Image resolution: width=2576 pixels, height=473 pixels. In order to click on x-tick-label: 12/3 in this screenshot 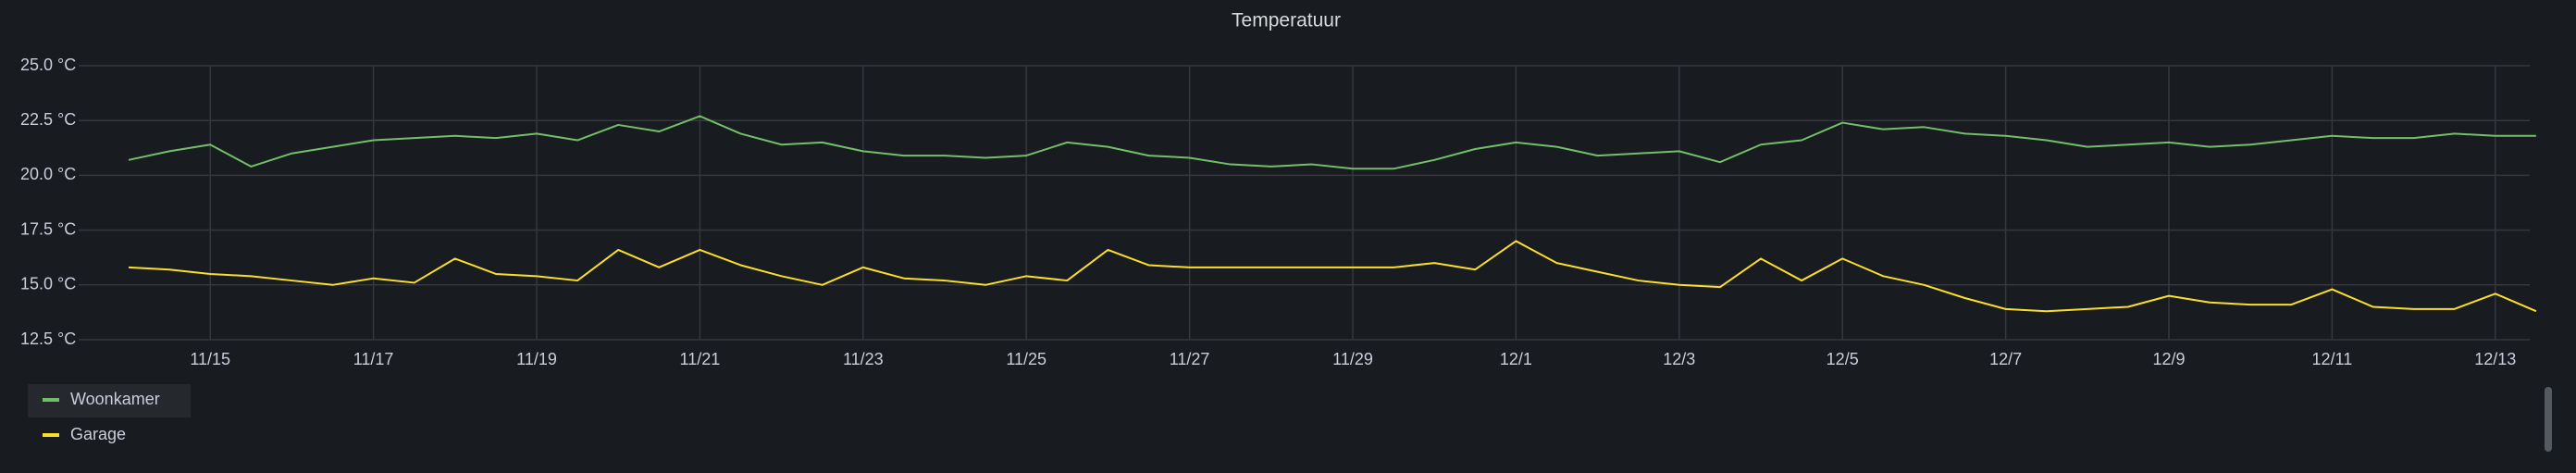, I will do `click(1679, 359)`.